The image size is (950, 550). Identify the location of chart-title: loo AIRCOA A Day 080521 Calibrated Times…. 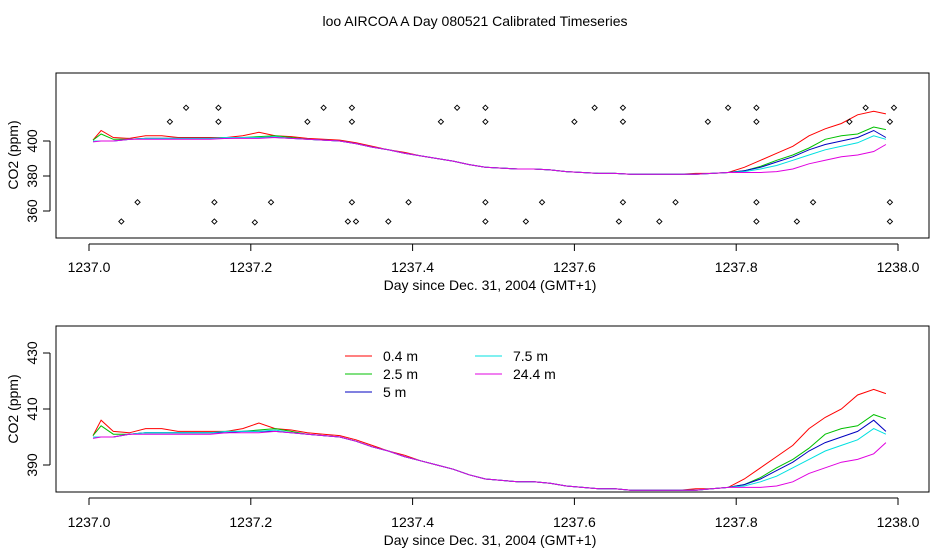
(474, 21).